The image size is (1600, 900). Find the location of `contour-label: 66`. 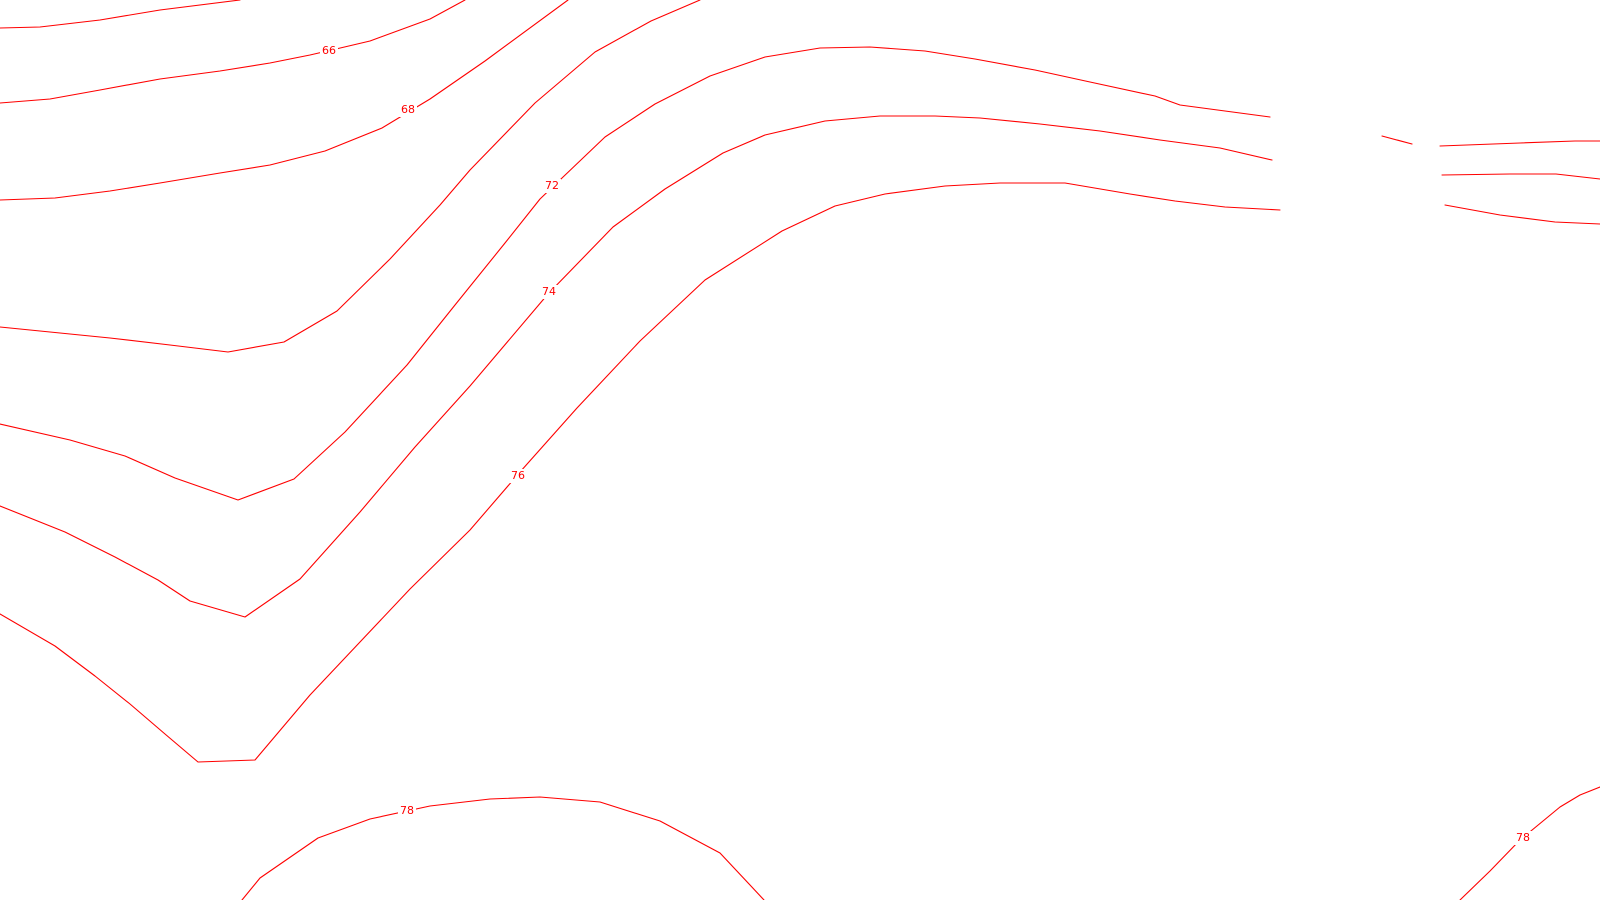

contour-label: 66 is located at coordinates (329, 50).